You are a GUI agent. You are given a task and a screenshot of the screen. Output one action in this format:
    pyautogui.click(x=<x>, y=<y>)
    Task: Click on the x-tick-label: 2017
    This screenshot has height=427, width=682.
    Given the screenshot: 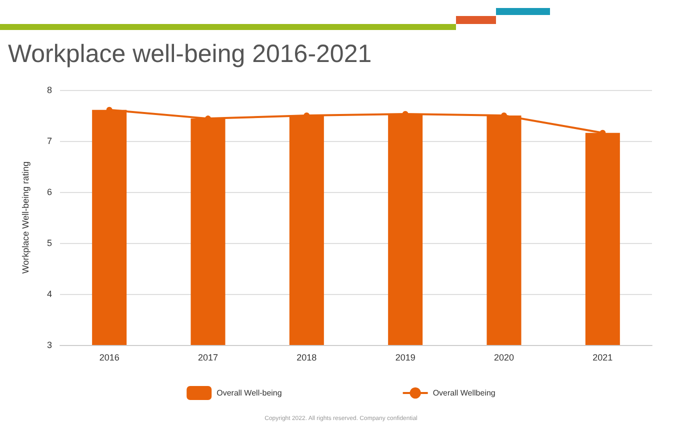 What is the action you would take?
    pyautogui.click(x=208, y=357)
    